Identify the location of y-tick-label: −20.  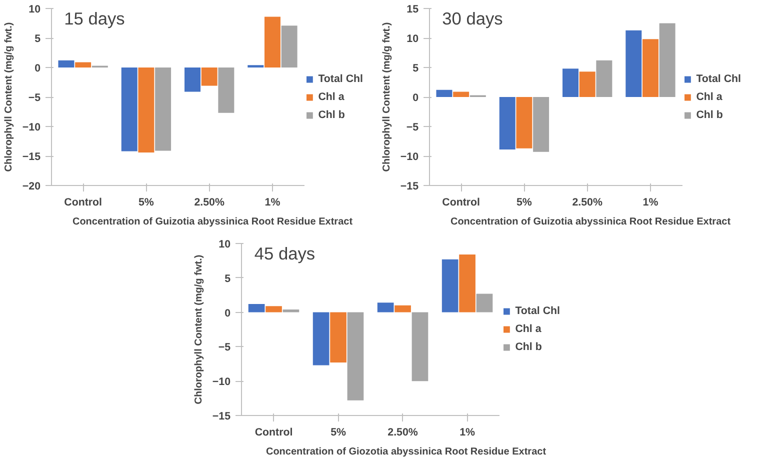
(31, 186).